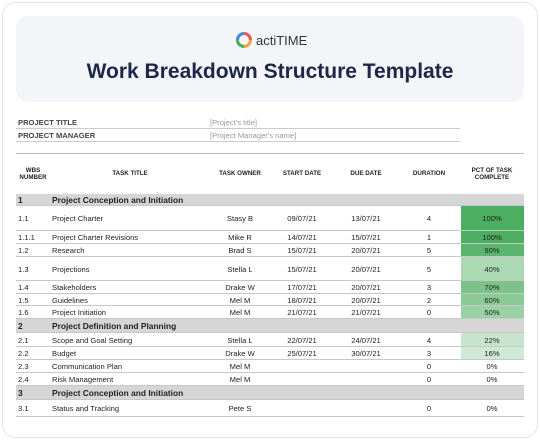  Describe the element at coordinates (57, 135) in the screenshot. I see `project-label: PROJECT MANAGER` at that location.